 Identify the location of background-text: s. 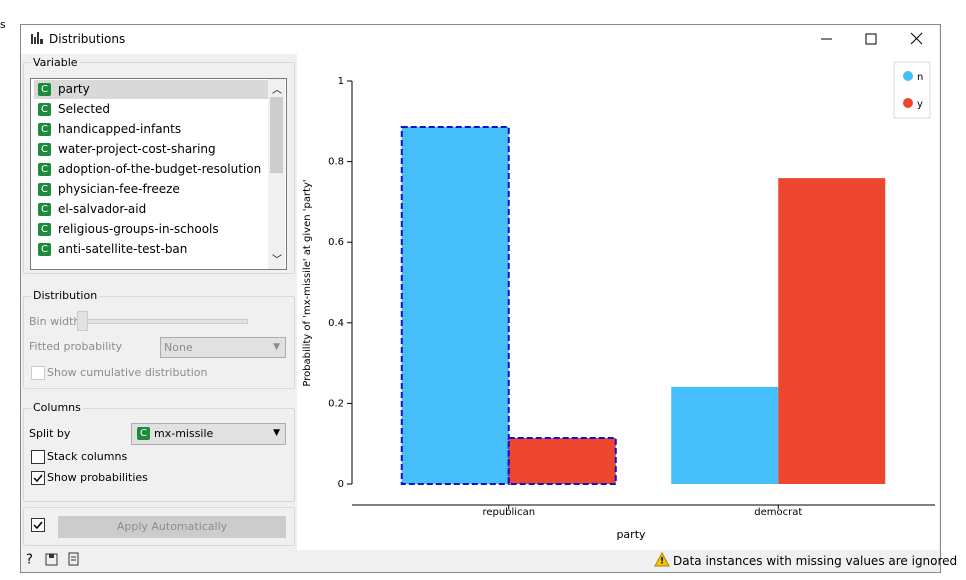
(3, 24).